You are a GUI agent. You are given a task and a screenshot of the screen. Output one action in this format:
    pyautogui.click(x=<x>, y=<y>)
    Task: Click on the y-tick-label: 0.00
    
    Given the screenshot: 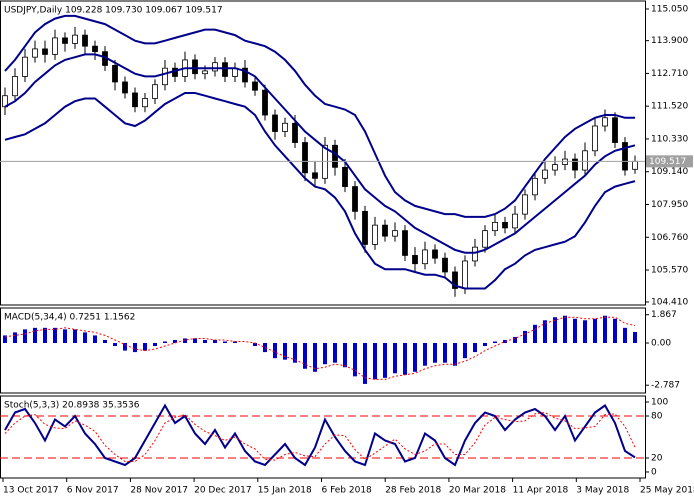 What is the action you would take?
    pyautogui.click(x=661, y=344)
    